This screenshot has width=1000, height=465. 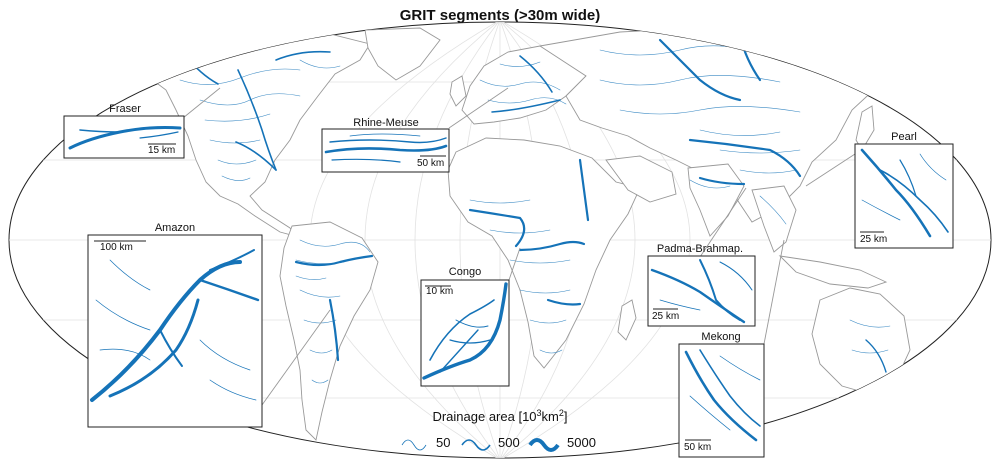 I want to click on inset-padma-title: Padma-Brahmap., so click(x=700, y=249).